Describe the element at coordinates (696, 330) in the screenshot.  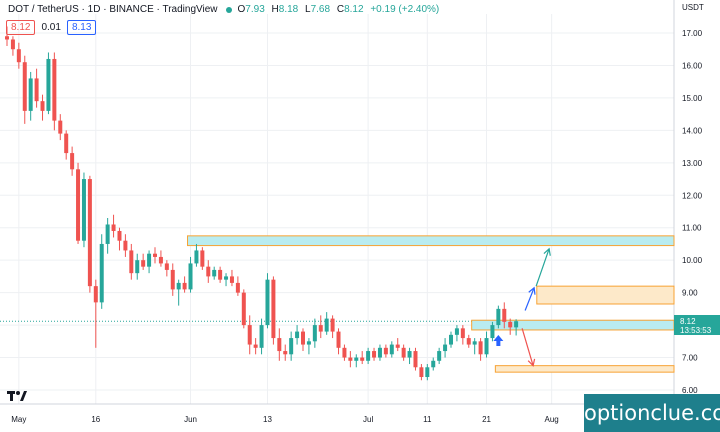
I see `price-tag-countdown: 13:53:53` at that location.